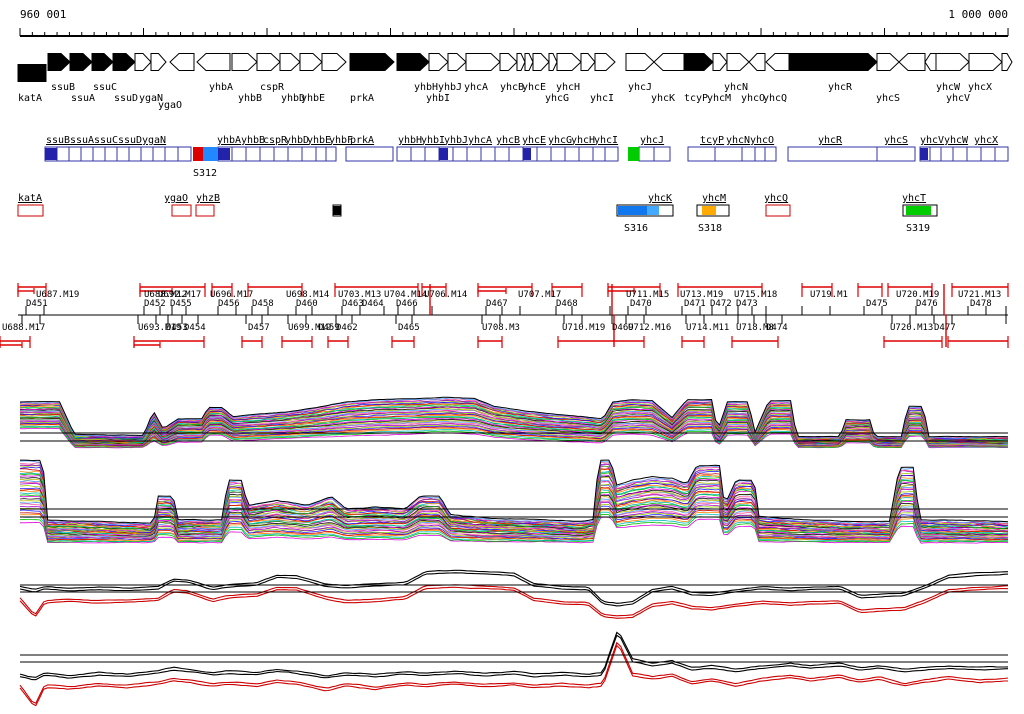 This screenshot has width=1024, height=714. What do you see at coordinates (912, 62) in the screenshot?
I see `gene-arrow-yhcT` at bounding box center [912, 62].